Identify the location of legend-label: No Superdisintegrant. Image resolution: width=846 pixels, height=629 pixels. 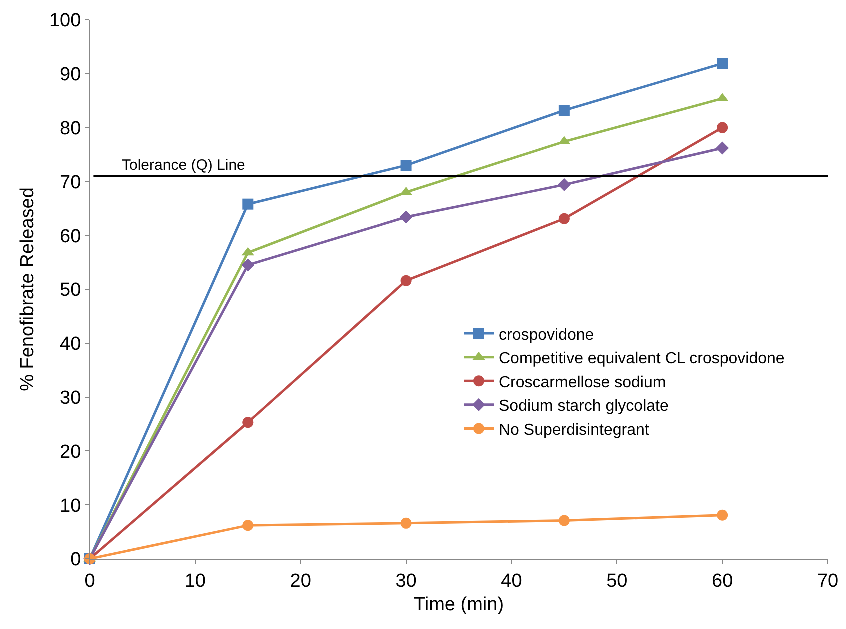
(574, 430).